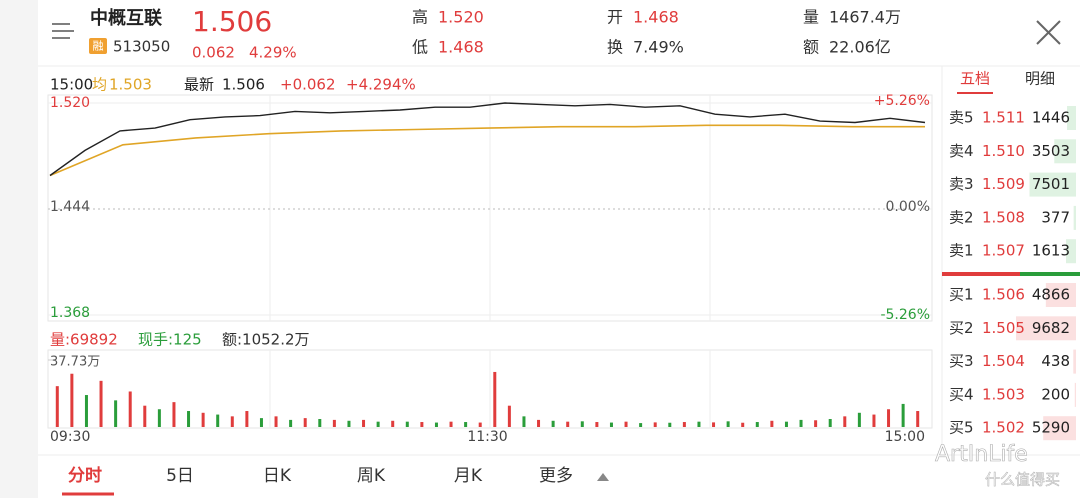  Describe the element at coordinates (1051, 295) in the screenshot. I see `book-qty: 4866` at that location.